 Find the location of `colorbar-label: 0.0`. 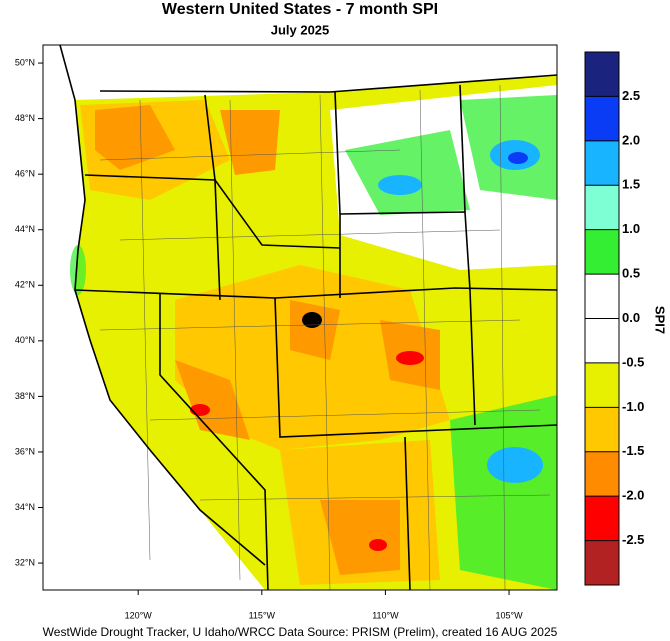

colorbar-label: 0.0 is located at coordinates (631, 317).